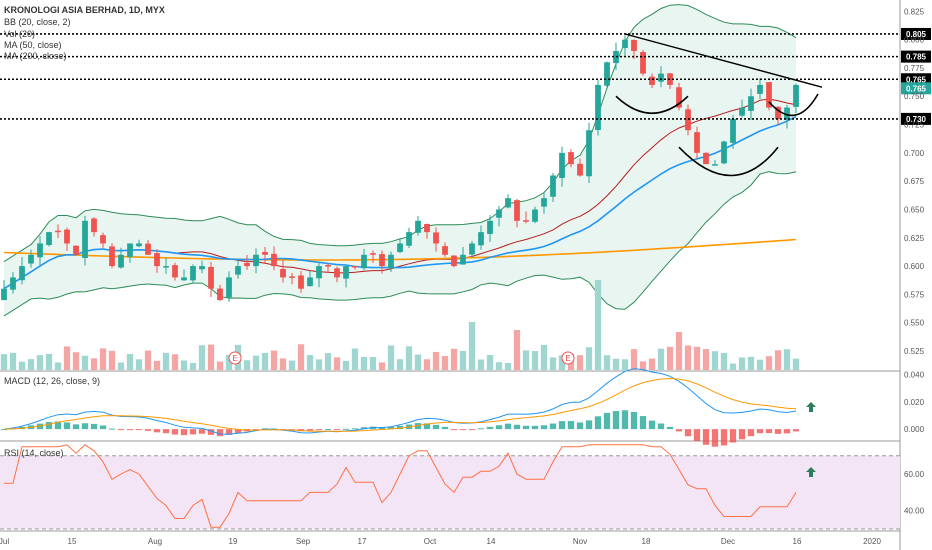 The image size is (932, 550). What do you see at coordinates (914, 375) in the screenshot?
I see `macd-axis-tick: 0.040` at bounding box center [914, 375].